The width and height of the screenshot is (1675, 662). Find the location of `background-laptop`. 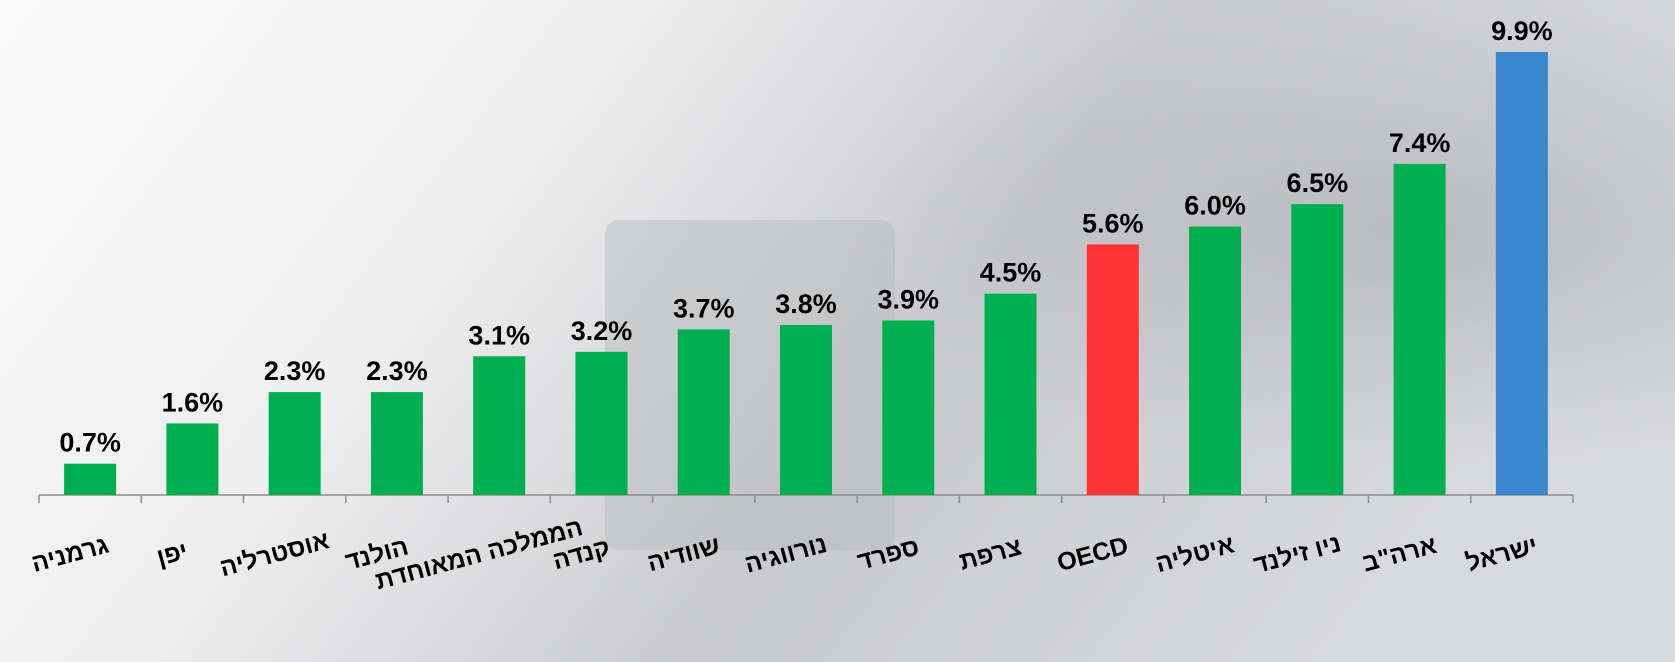

background-laptop is located at coordinates (750, 385).